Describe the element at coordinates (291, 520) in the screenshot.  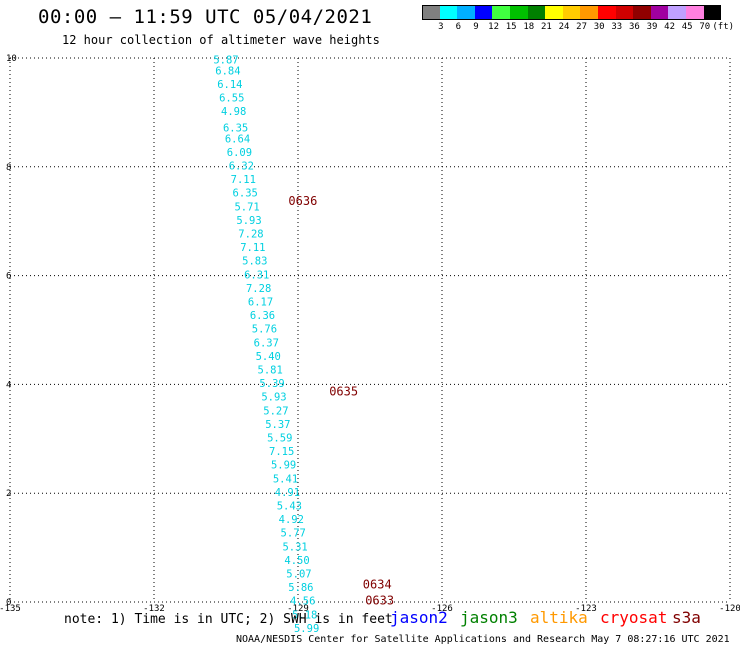
I see `wave-height-point: 4.92` at that location.